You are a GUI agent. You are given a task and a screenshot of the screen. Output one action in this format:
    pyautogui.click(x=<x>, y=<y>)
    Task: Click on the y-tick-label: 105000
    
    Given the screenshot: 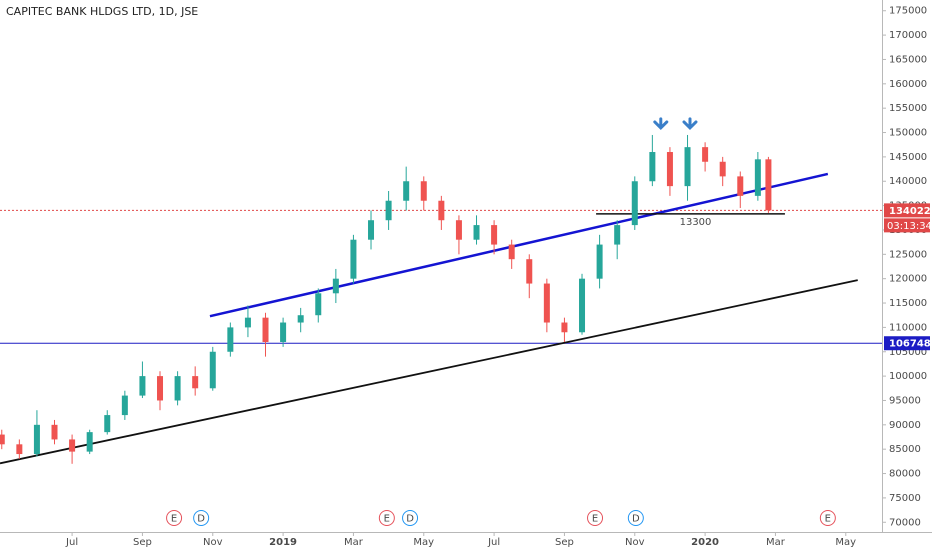 What is the action you would take?
    pyautogui.click(x=908, y=352)
    